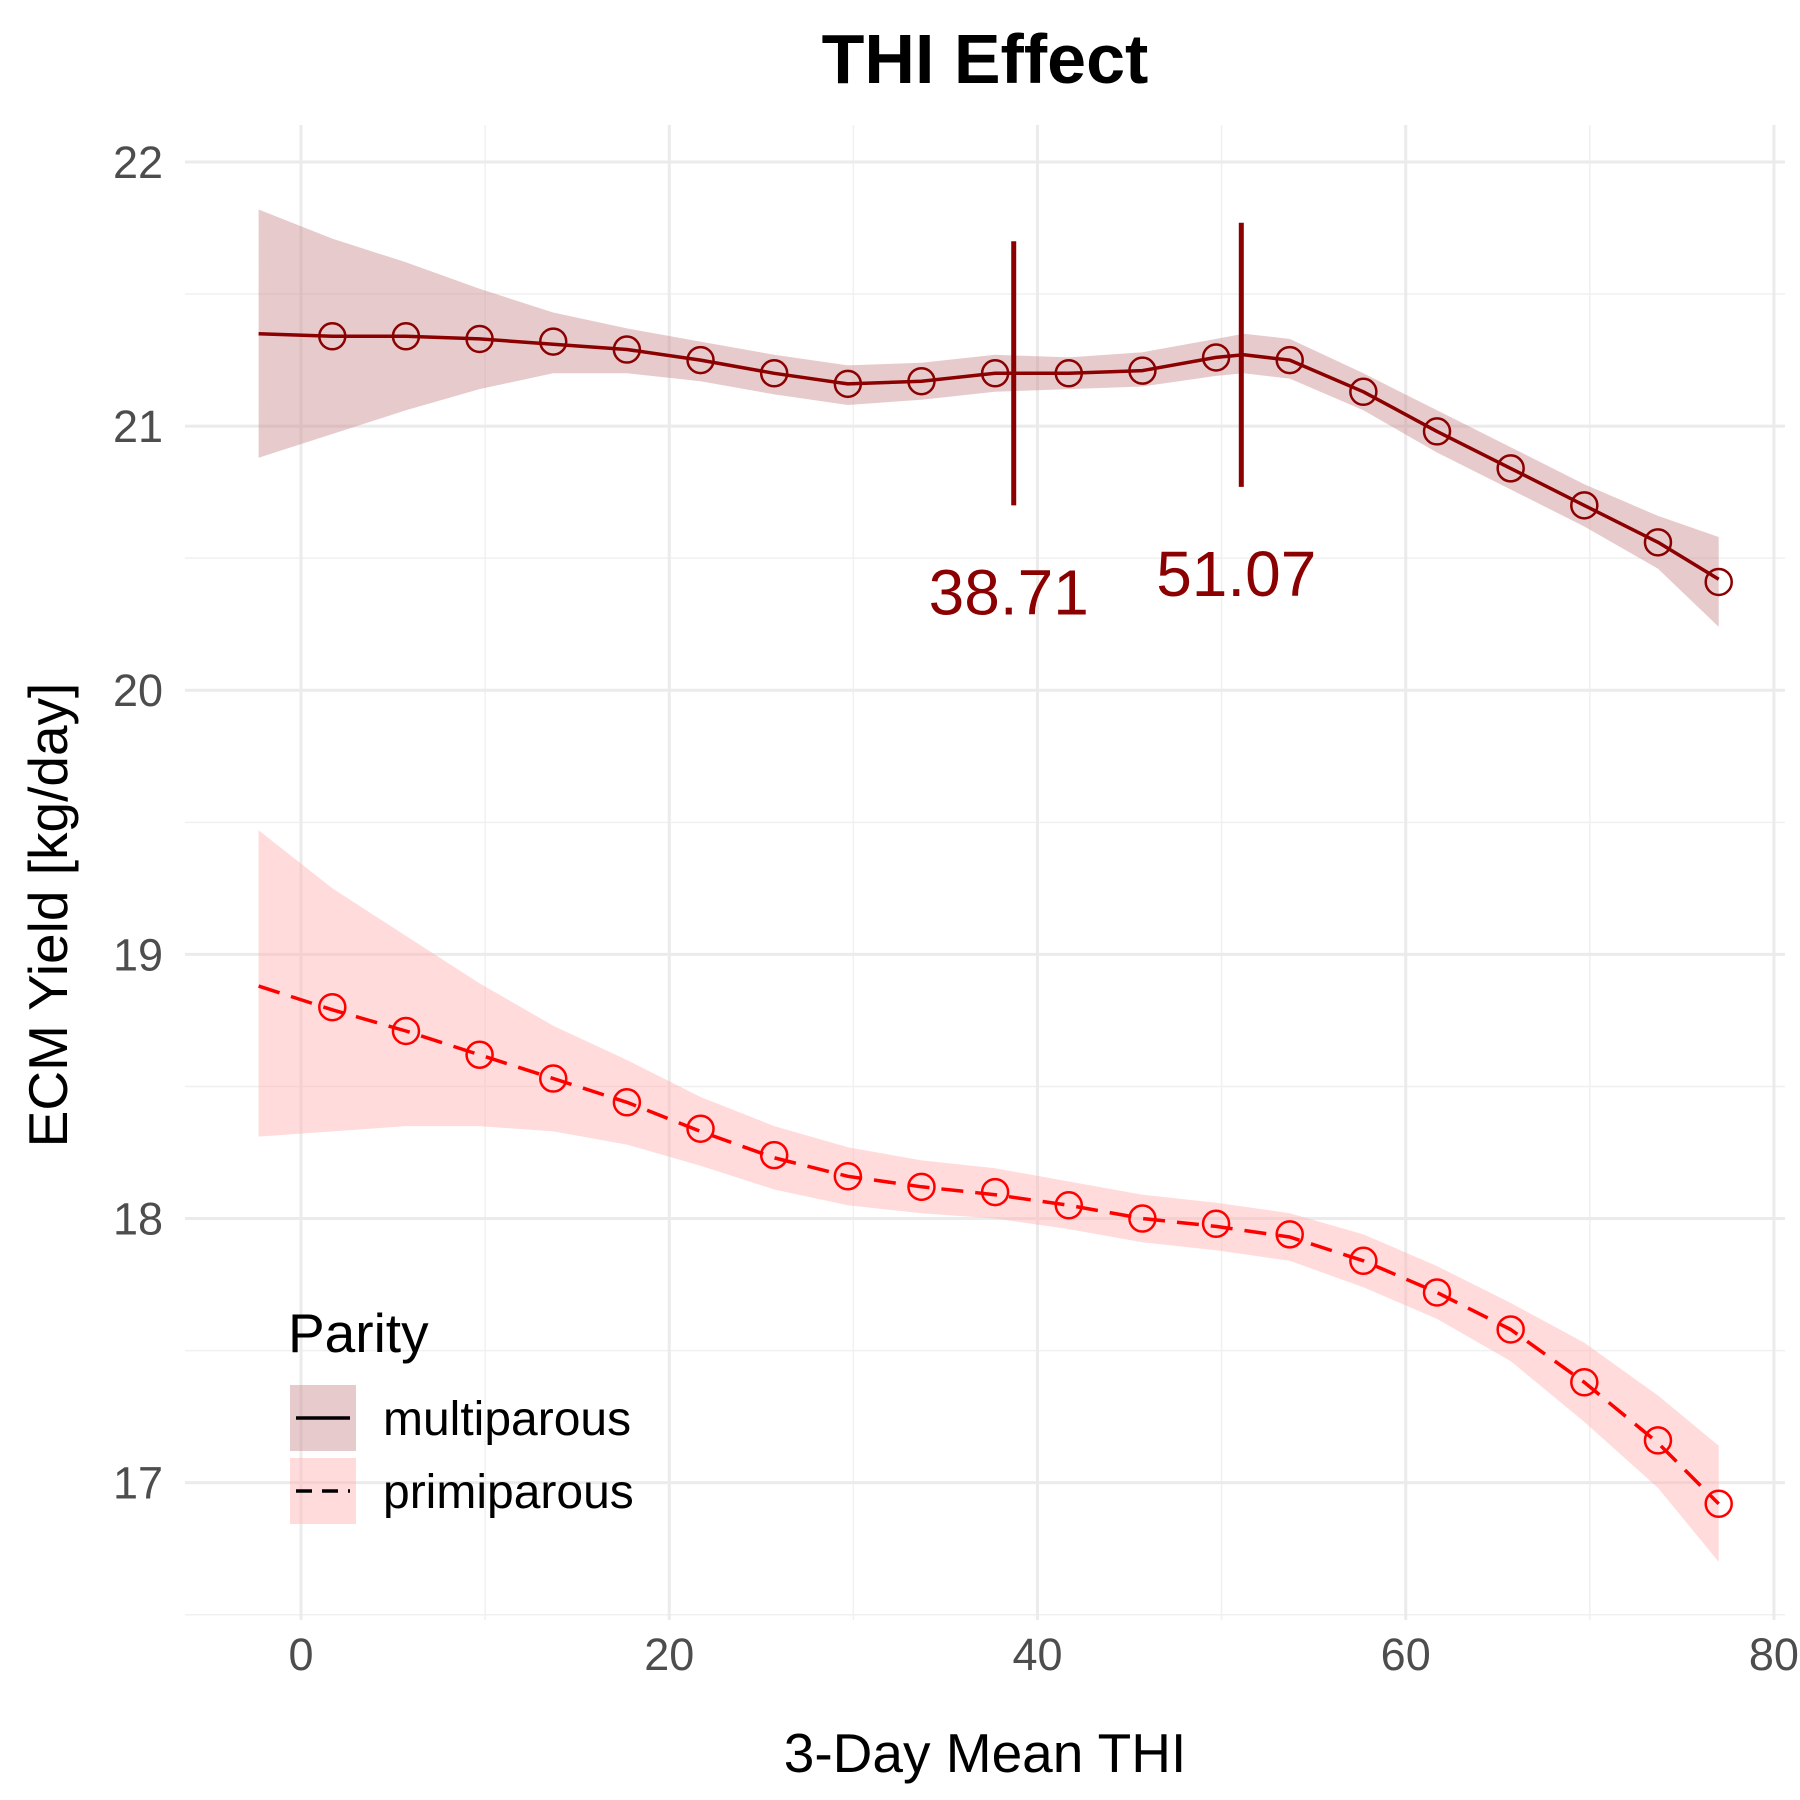  I want to click on legend: Parity multiparous primiparous, so click(461, 1413).